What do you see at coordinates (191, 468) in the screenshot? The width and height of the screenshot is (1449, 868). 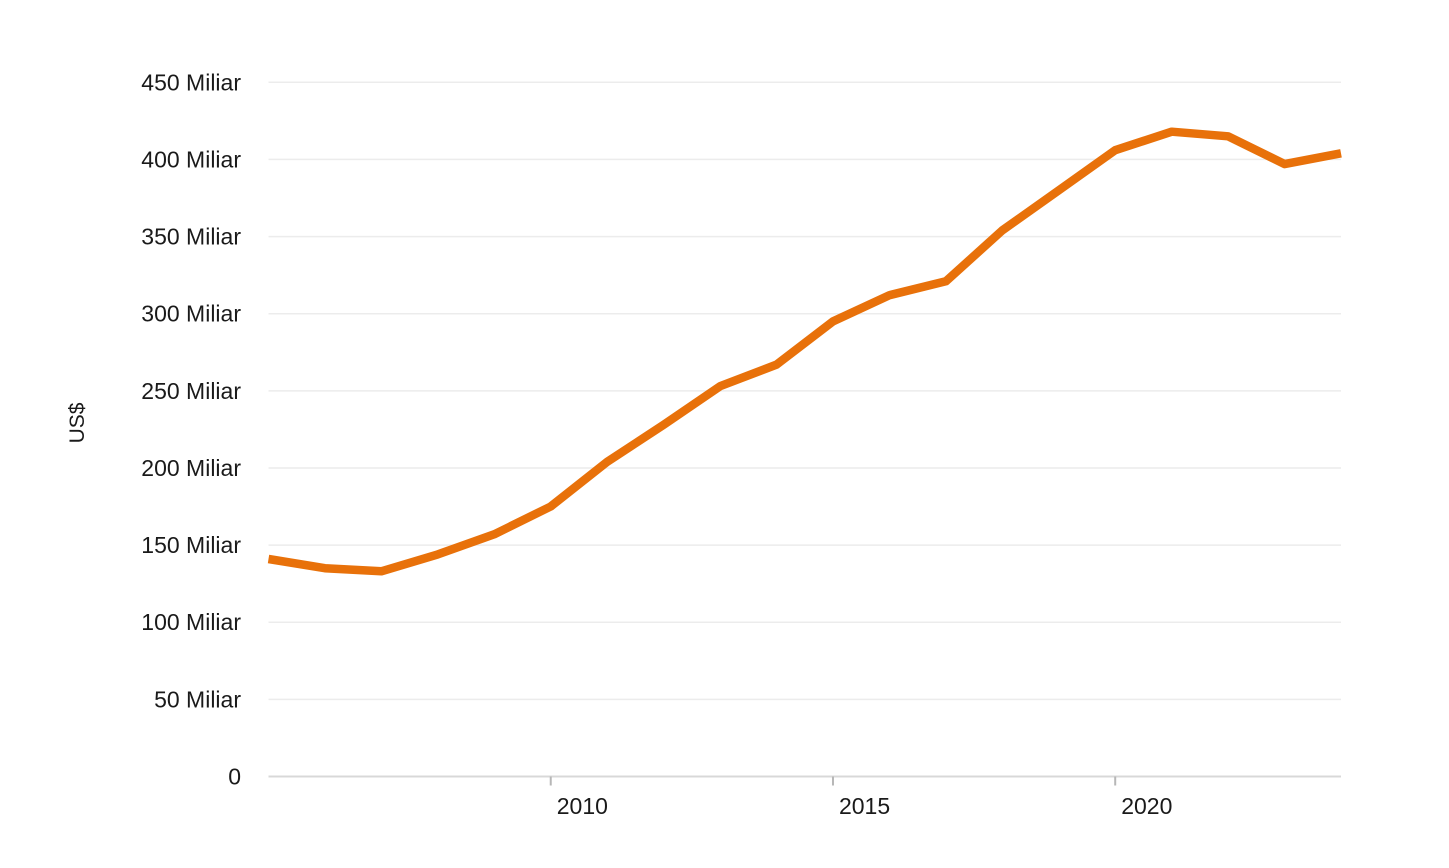 I see `y-tick-label: 200 Miliar` at bounding box center [191, 468].